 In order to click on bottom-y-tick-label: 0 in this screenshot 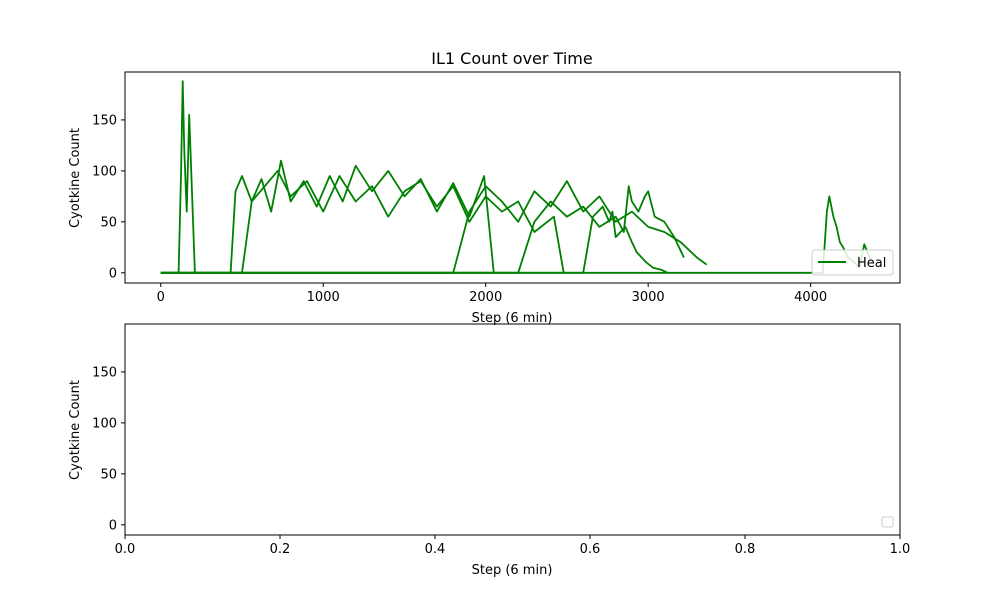, I will do `click(113, 525)`.